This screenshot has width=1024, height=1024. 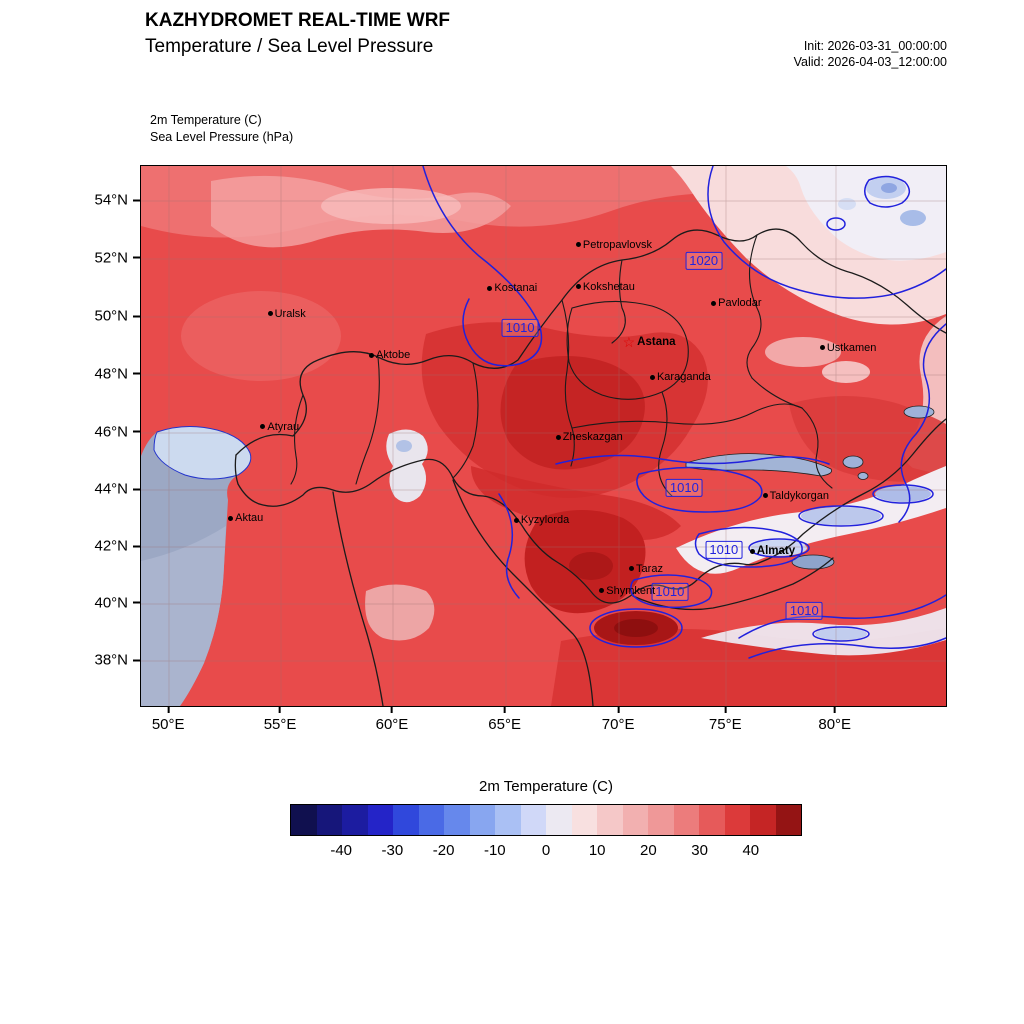 What do you see at coordinates (290, 313) in the screenshot?
I see `city-label: Uralsk` at bounding box center [290, 313].